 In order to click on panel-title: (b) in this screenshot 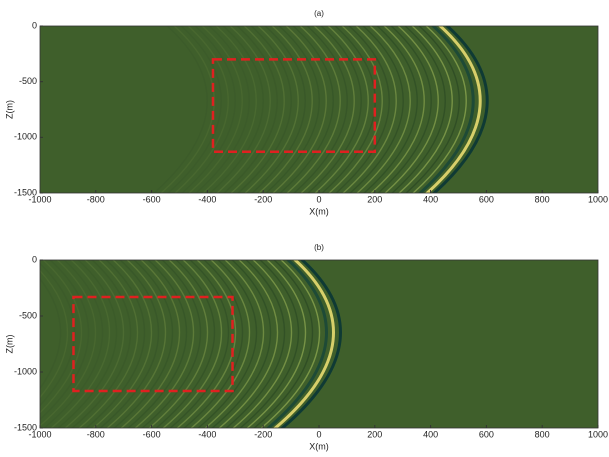, I will do `click(319, 247)`.